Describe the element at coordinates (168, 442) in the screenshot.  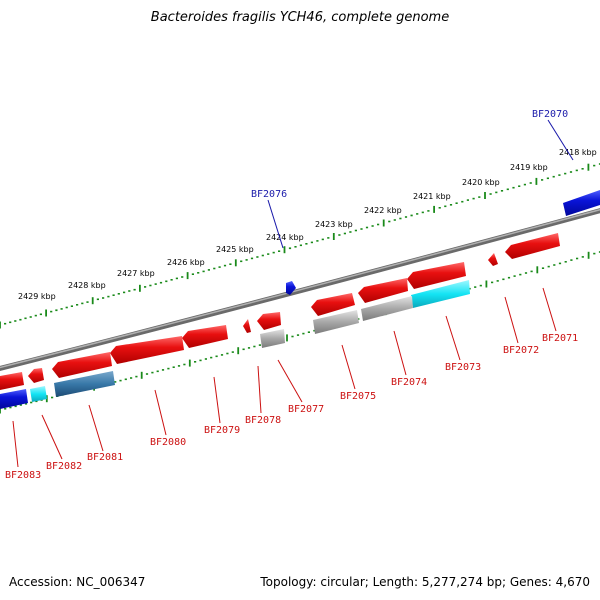
I see `gene-label-bf2080: BF2080` at that location.